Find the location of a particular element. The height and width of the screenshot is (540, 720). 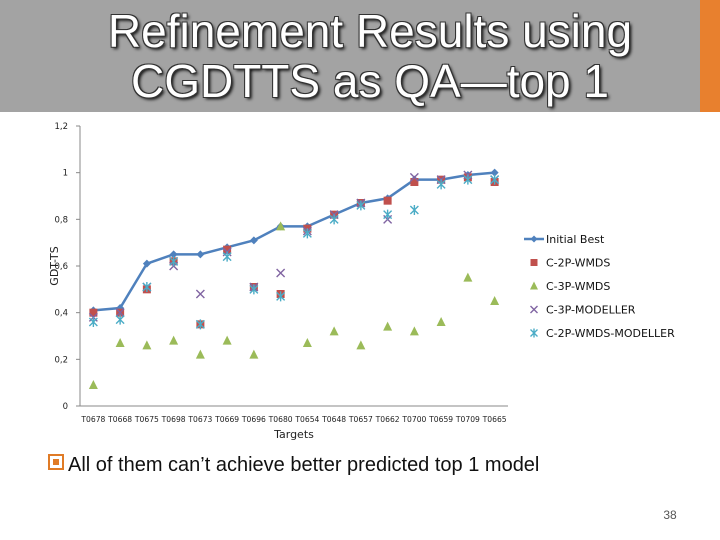

legend-label: C-2P-WMDS is located at coordinates (578, 263).